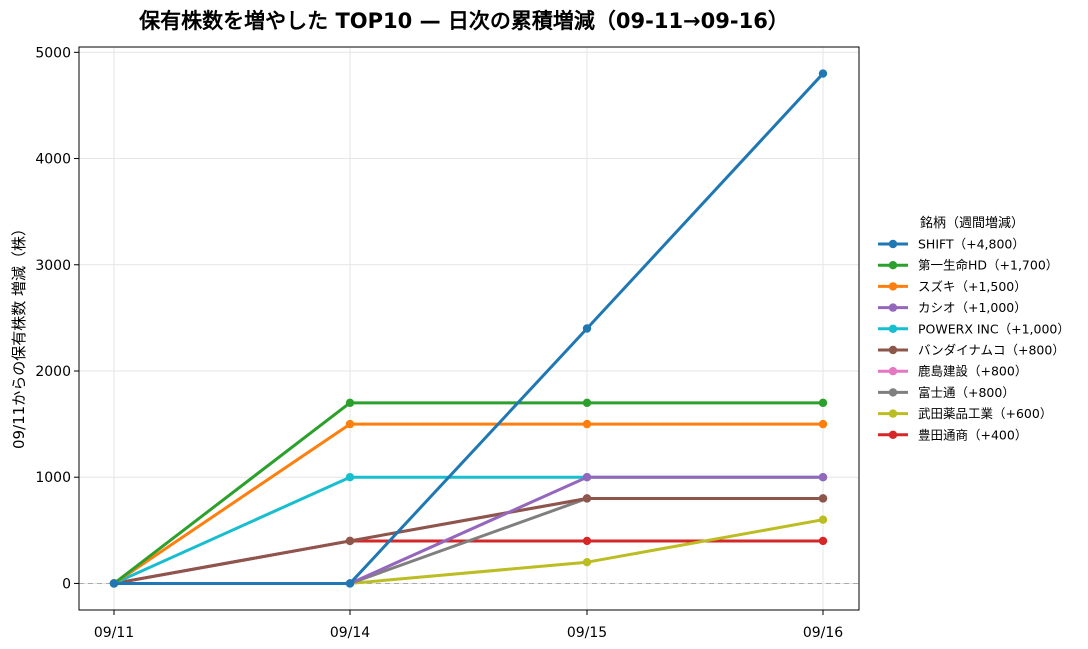  What do you see at coordinates (53, 372) in the screenshot?
I see `y-tick-label: 2000` at bounding box center [53, 372].